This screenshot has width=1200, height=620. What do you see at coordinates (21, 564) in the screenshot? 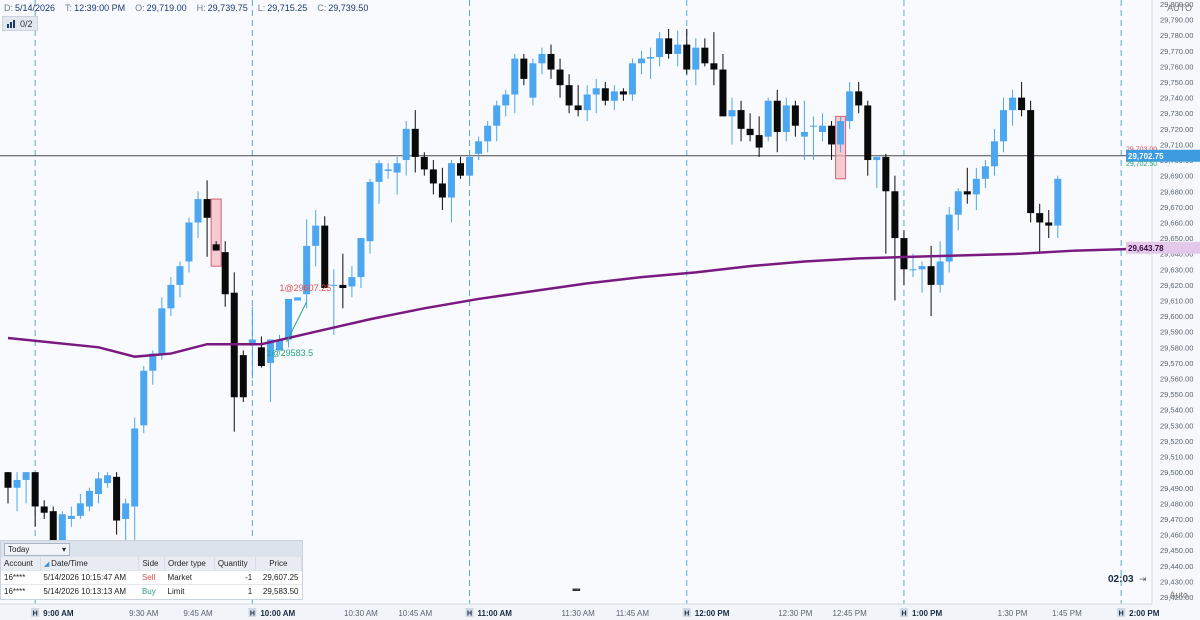
I see `col-account: Account` at bounding box center [21, 564].